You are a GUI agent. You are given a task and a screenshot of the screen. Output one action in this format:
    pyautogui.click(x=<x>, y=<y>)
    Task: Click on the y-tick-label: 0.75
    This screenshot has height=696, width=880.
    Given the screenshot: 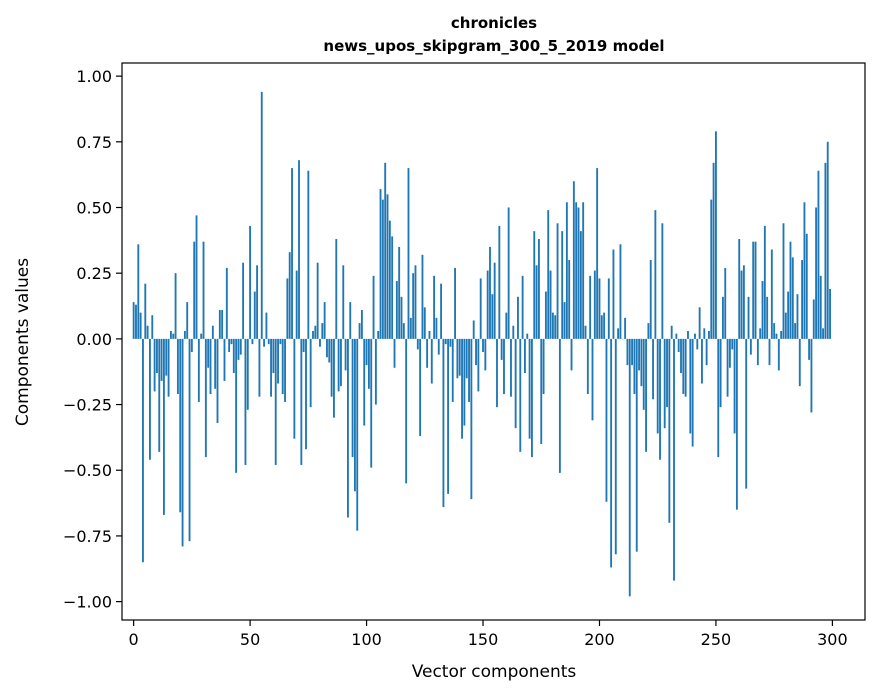 What is the action you would take?
    pyautogui.click(x=94, y=142)
    